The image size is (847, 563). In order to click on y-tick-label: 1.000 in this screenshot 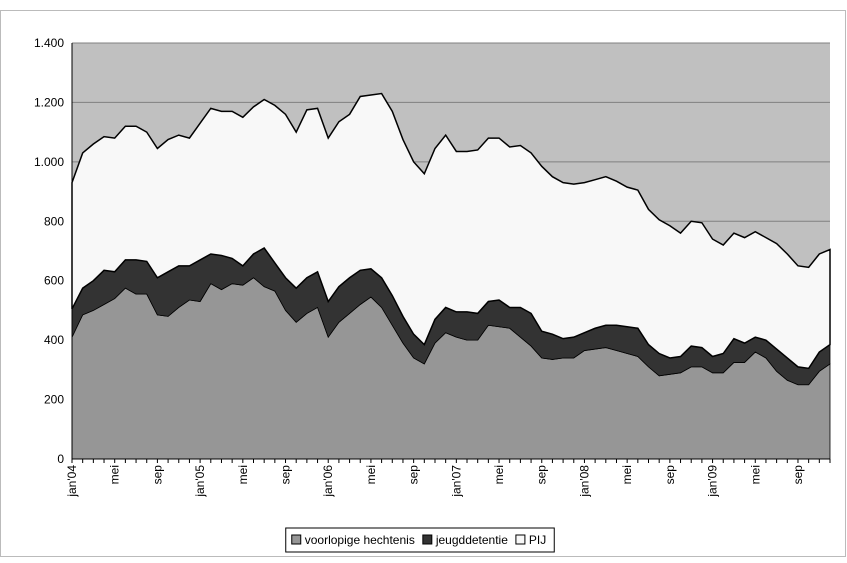, I will do `click(49, 162)`.